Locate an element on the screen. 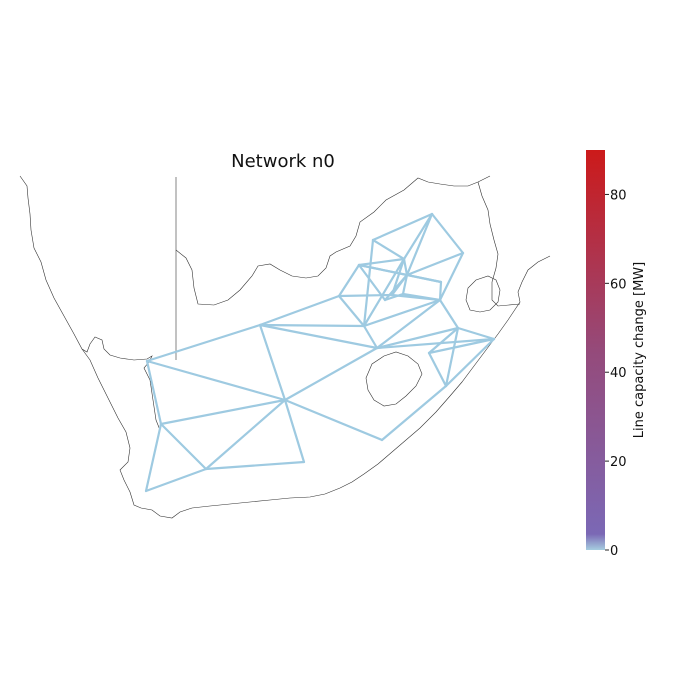  colorbar-gradient is located at coordinates (595, 350).